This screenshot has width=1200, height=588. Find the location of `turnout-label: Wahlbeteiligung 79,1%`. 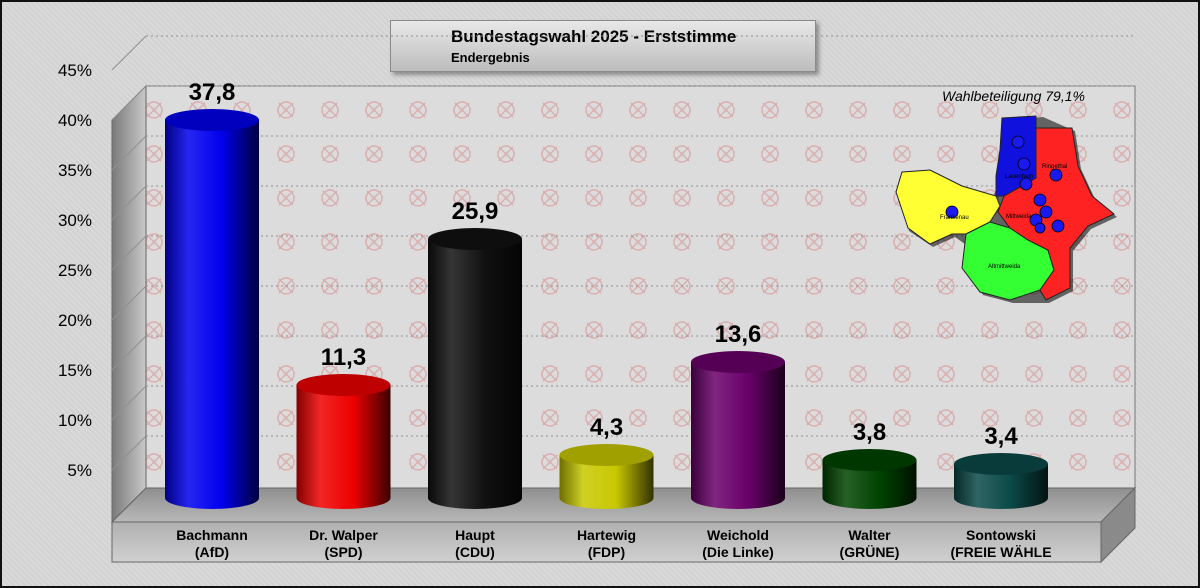

turnout-label: Wahlbeteiligung 79,1% is located at coordinates (1013, 96).